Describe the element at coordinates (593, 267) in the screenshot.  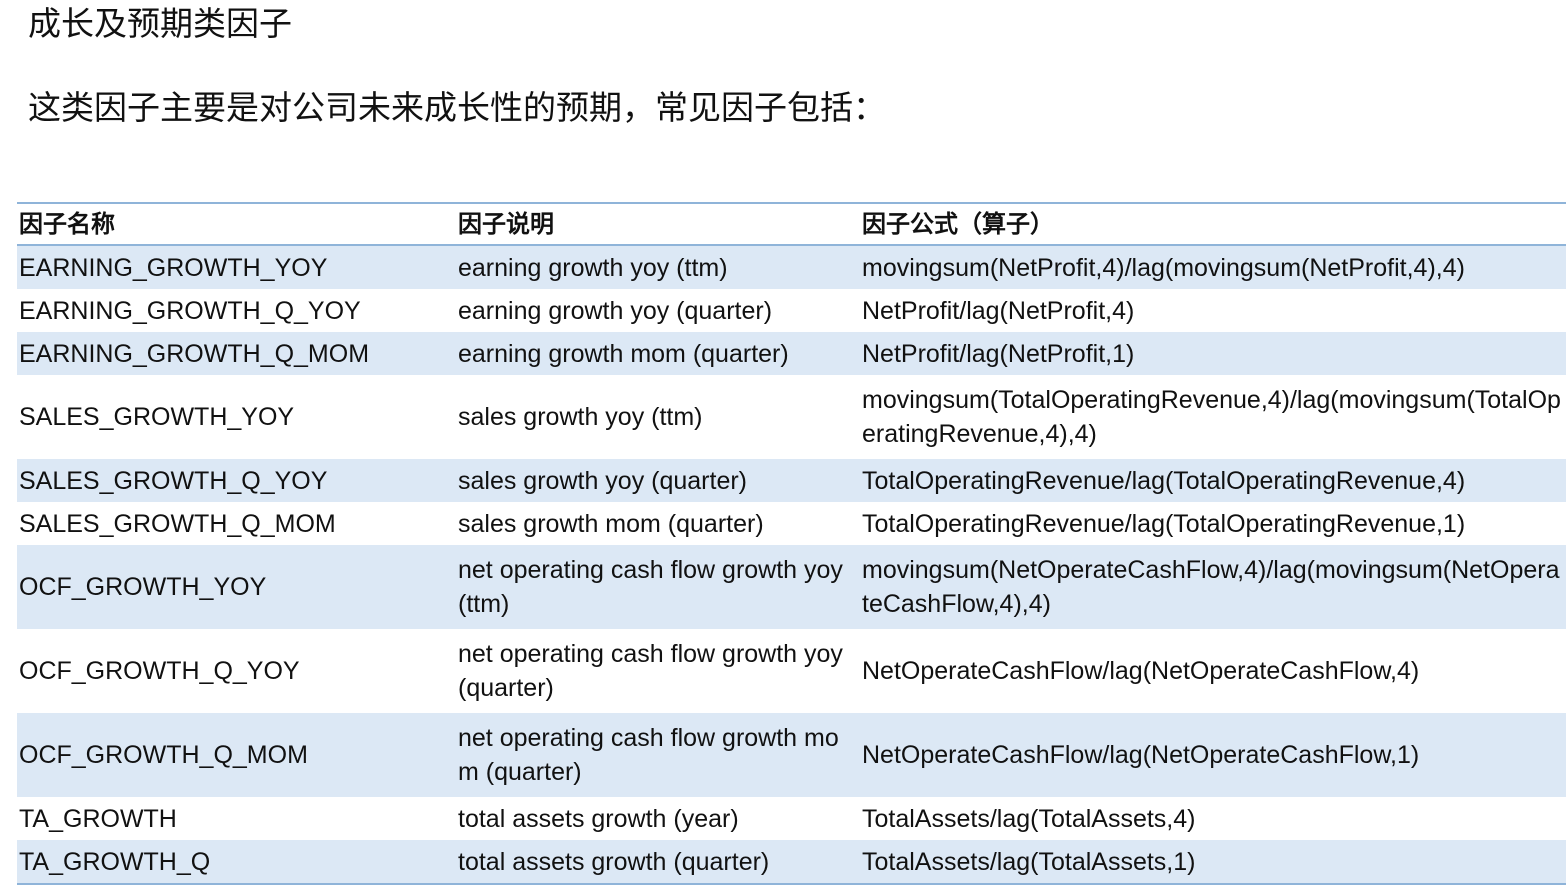
I see `factor-desc-cell: earning growth yoy (ttm)` at that location.